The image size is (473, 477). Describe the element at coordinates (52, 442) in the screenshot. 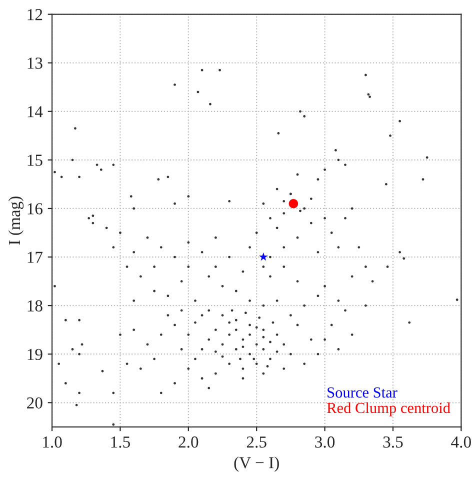

I see `x-tick-label: 1.0` at that location.